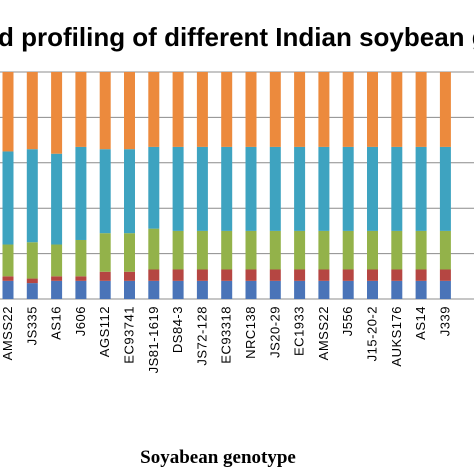 Image resolution: width=474 pixels, height=474 pixels. Describe the element at coordinates (218, 457) in the screenshot. I see `x-axis-label: Soyabean genotype` at that location.